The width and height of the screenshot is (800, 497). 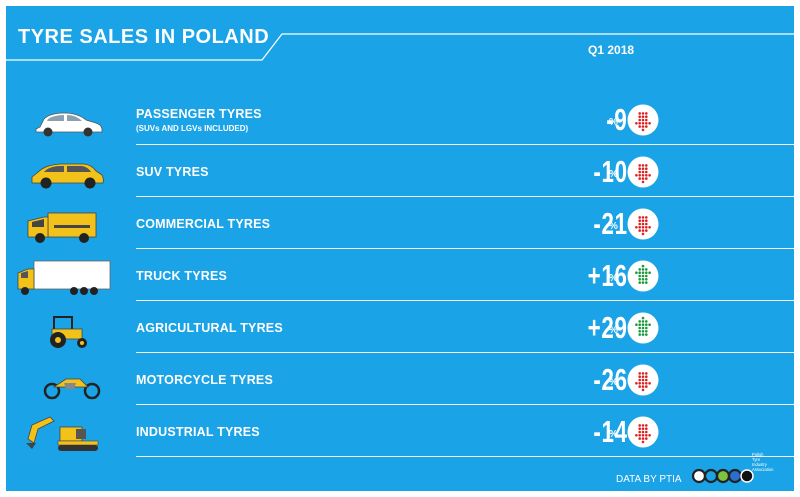 What do you see at coordinates (400, 279) in the screenshot?
I see `list-item: TRUCK TYRES +16 %` at bounding box center [400, 279].